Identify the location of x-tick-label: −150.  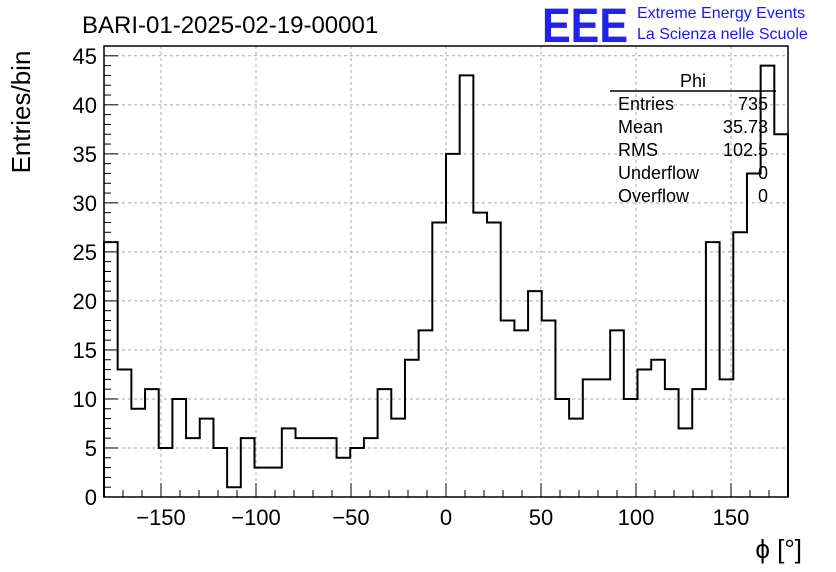
(161, 517).